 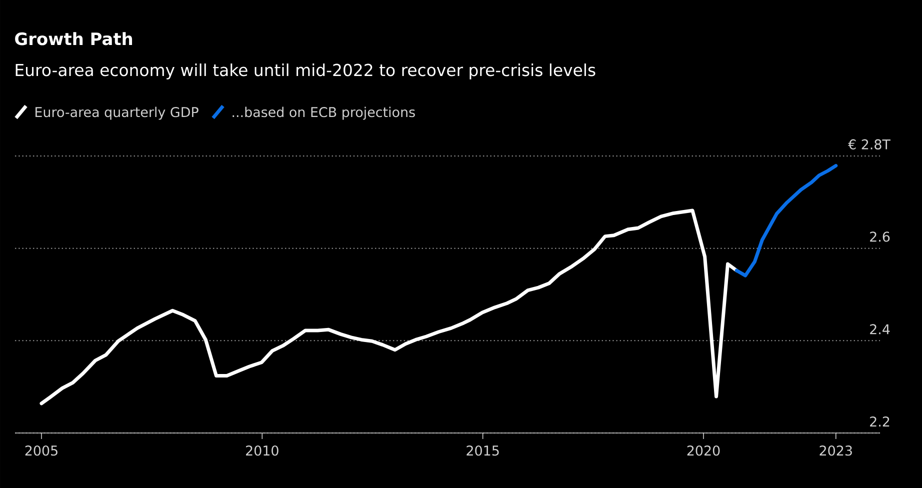 What do you see at coordinates (703, 451) in the screenshot?
I see `x-tick-label: 2020` at bounding box center [703, 451].